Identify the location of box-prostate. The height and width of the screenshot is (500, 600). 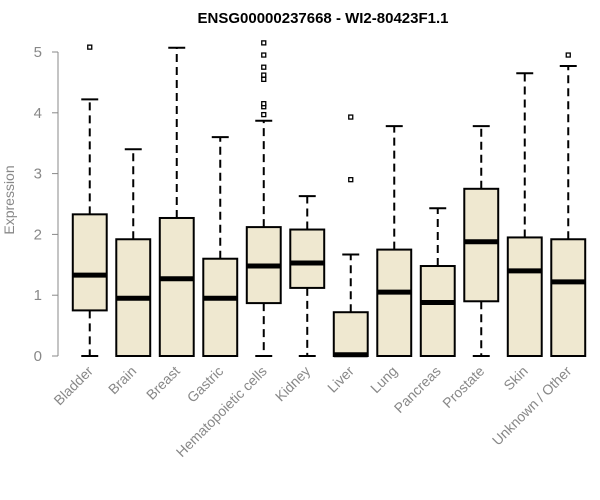
(481, 241).